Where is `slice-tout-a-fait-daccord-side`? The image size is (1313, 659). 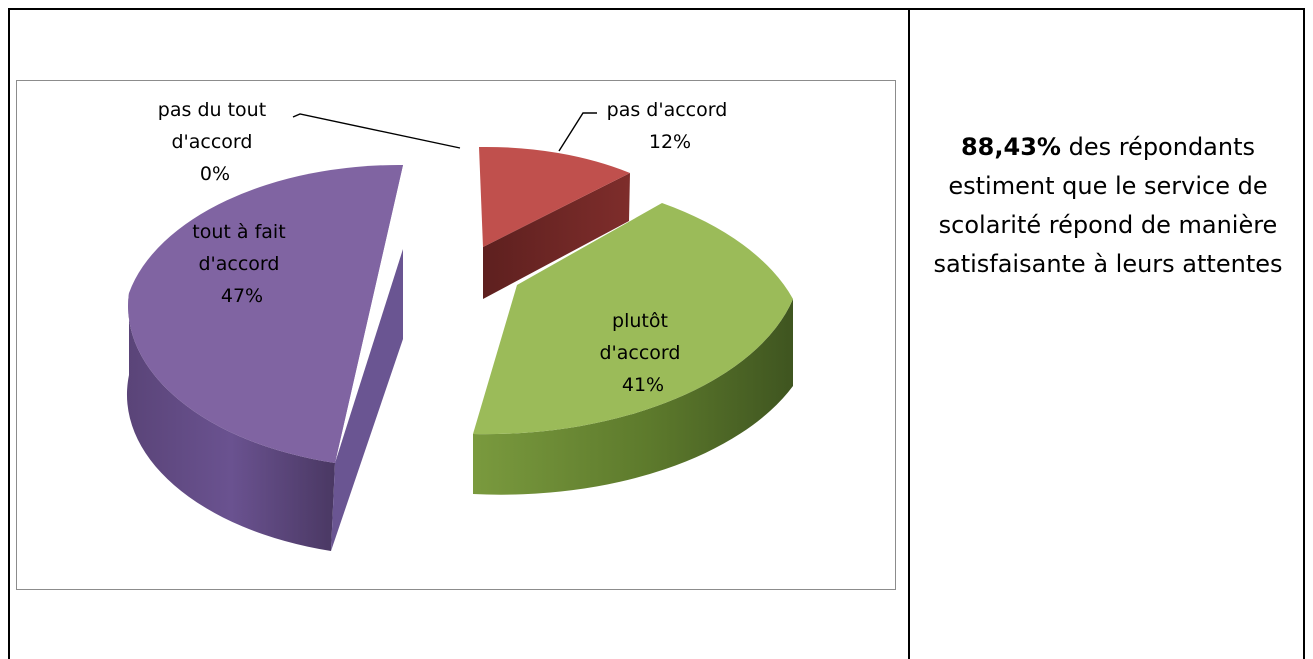 slice-tout-a-fait-daccord-side is located at coordinates (230, 422).